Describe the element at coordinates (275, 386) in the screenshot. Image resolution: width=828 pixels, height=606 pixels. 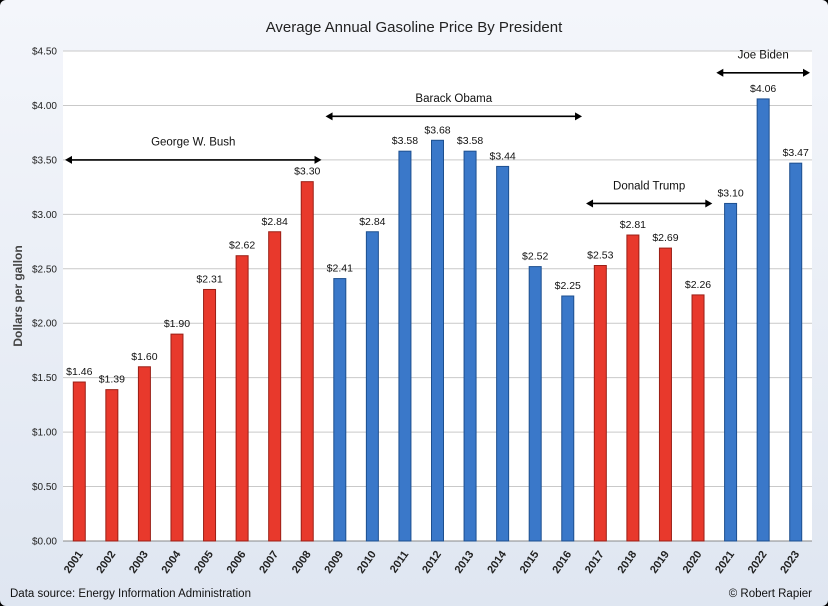
I see `bar-2007` at that location.